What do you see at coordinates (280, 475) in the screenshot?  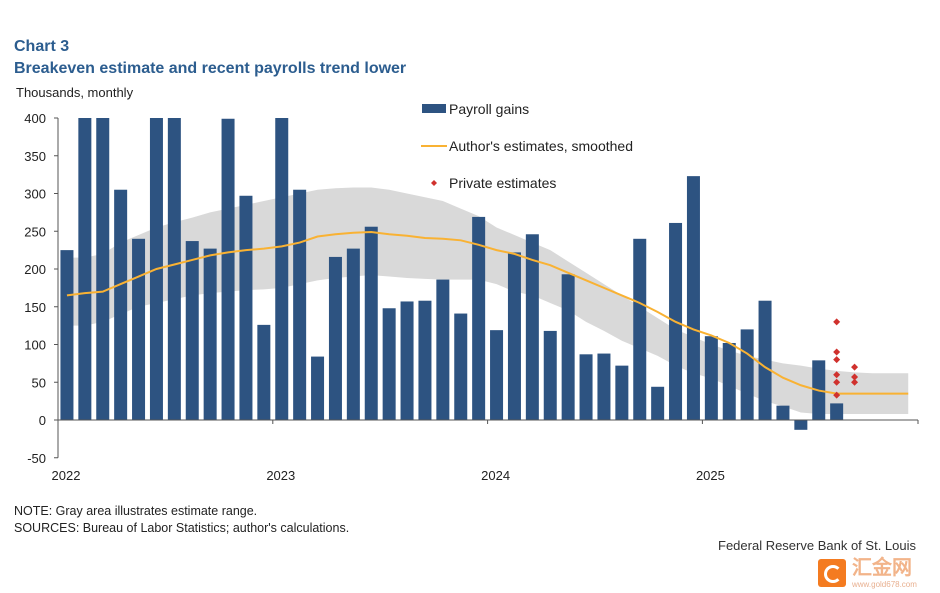 I see `x-tick-label: 2023` at bounding box center [280, 475].